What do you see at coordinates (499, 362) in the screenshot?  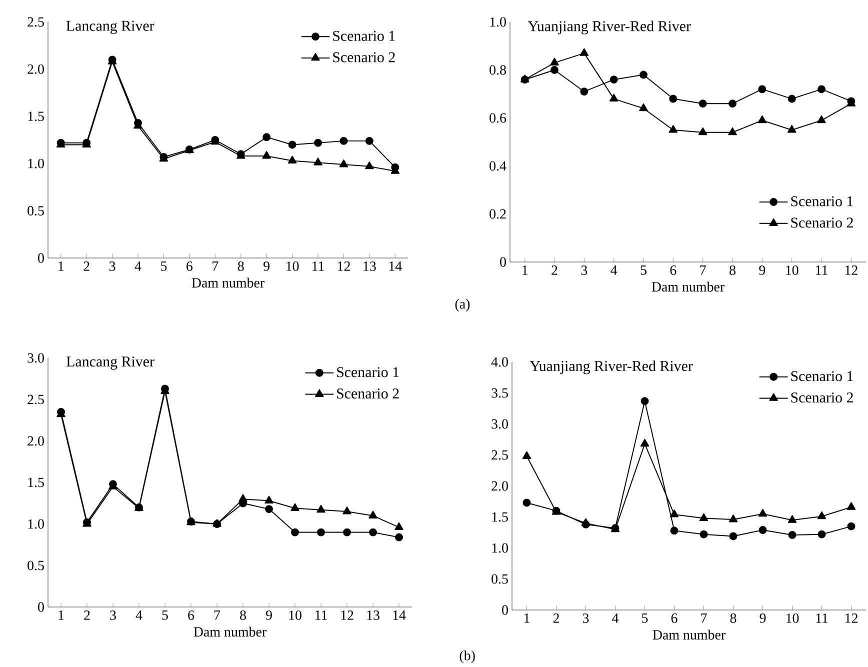 I see `y-tick-label: 4.0` at bounding box center [499, 362].